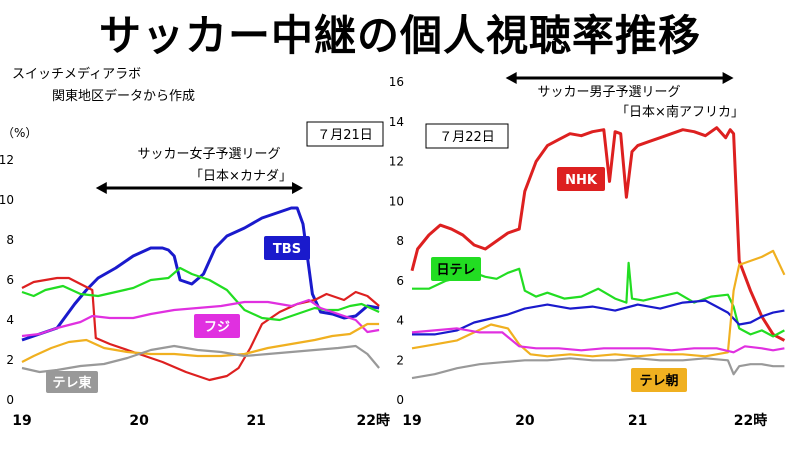  What do you see at coordinates (76, 74) in the screenshot?
I see `source-line-1: スイッチメディアラボ` at bounding box center [76, 74].